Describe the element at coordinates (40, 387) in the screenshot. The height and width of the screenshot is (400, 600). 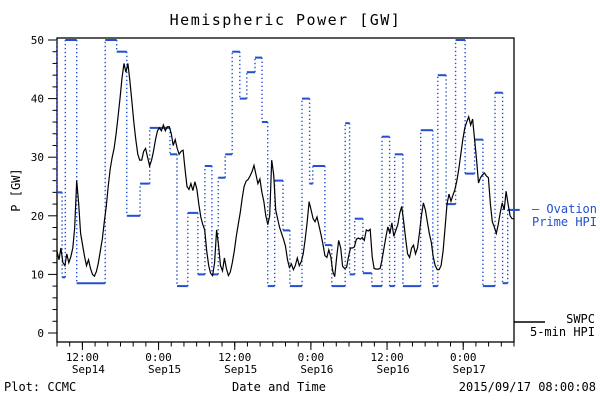
I see `footer-plot-source: Plot: CCMC` at that location.